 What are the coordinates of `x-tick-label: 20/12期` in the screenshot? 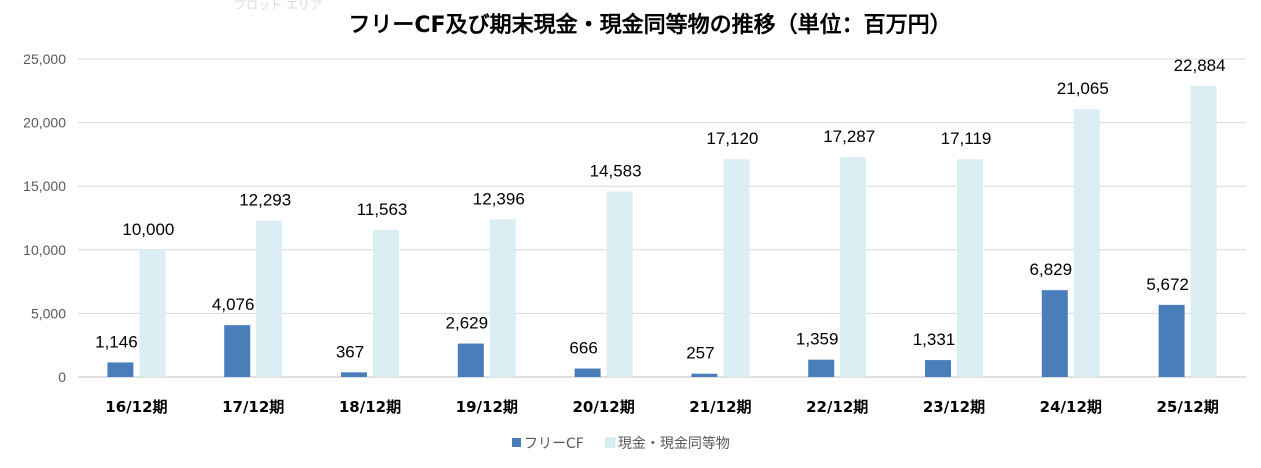 It's located at (603, 407).